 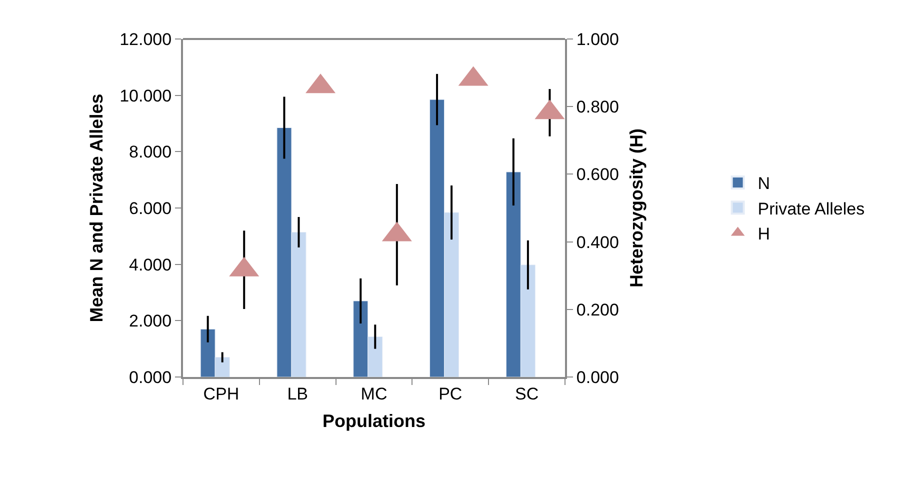 I want to click on y2-tick-label: 0.400, so click(x=597, y=242).